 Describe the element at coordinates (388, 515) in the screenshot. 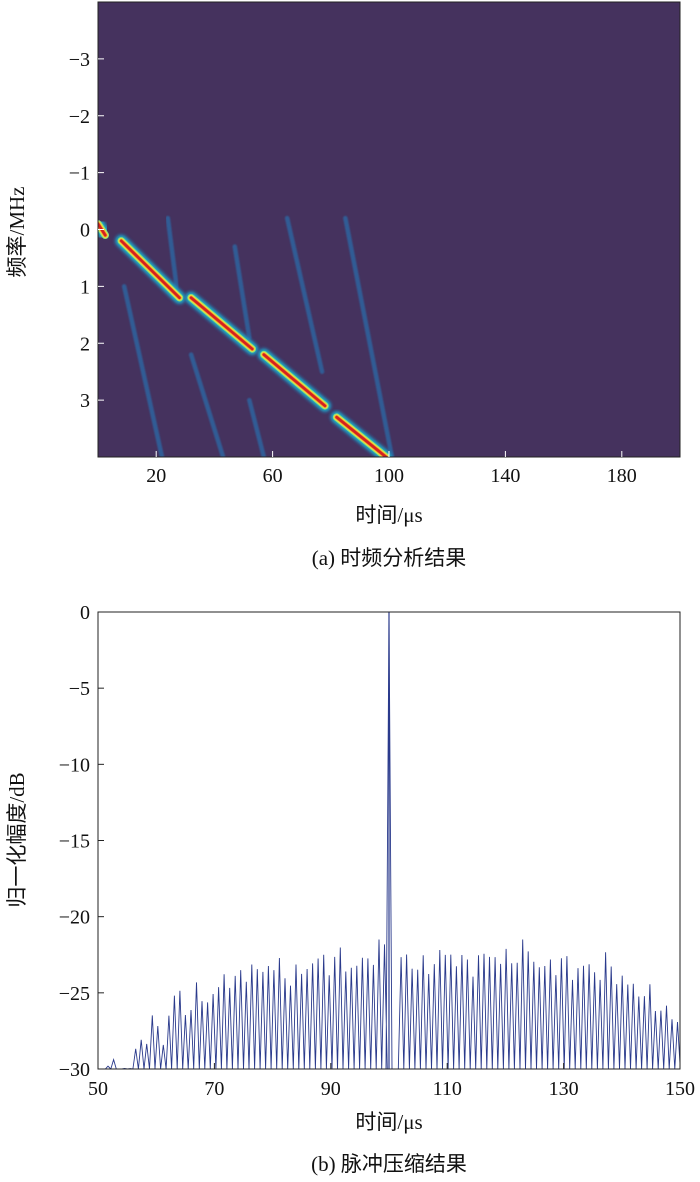

I see `heatmap-x-axis-label: 时间/μs` at that location.